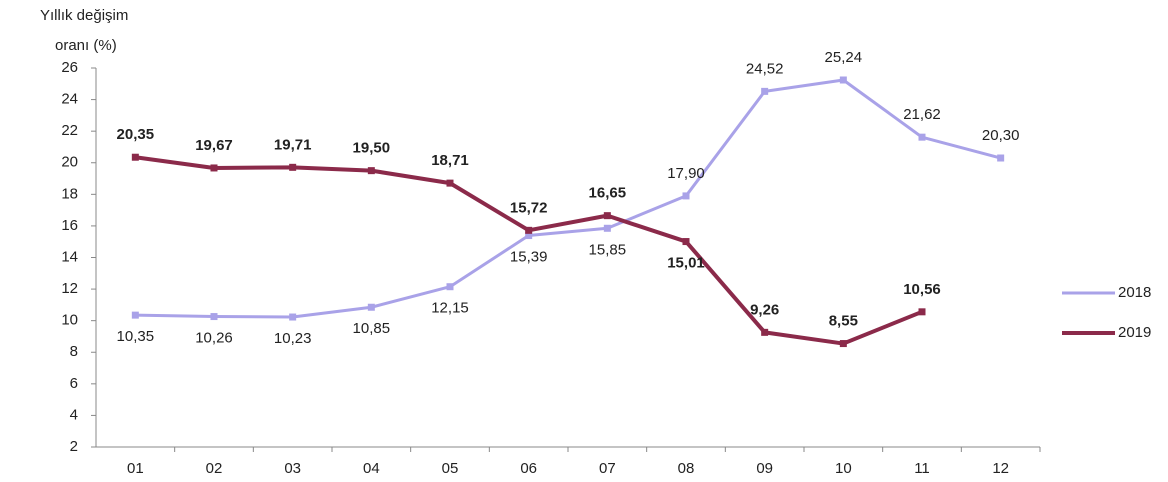  Describe the element at coordinates (922, 289) in the screenshot. I see `data-label: 10,56` at that location.